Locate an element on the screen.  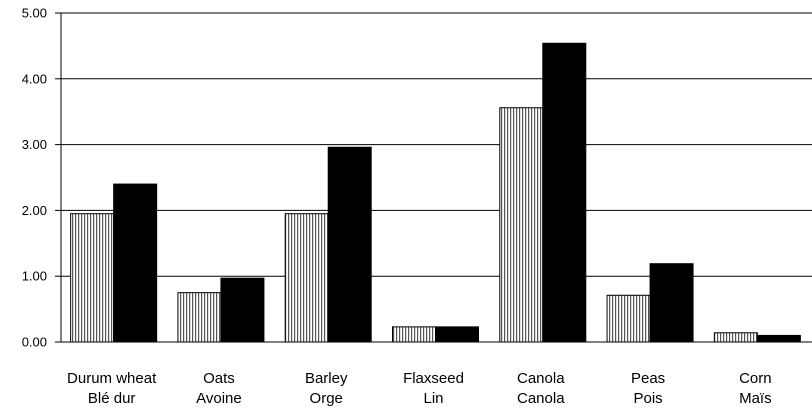
y-tick-label: 4.00 is located at coordinates (34, 78).